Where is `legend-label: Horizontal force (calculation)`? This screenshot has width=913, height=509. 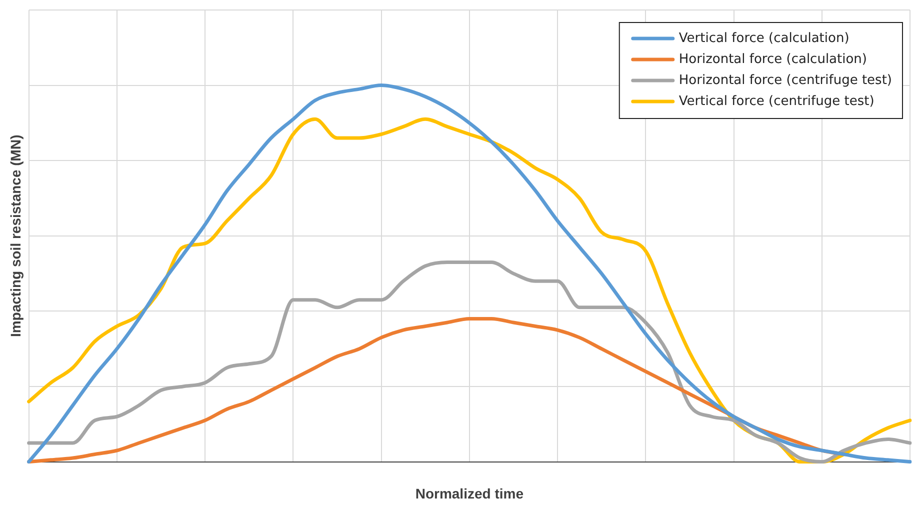
legend-label: Horizontal force (calculation) is located at coordinates (772, 59).